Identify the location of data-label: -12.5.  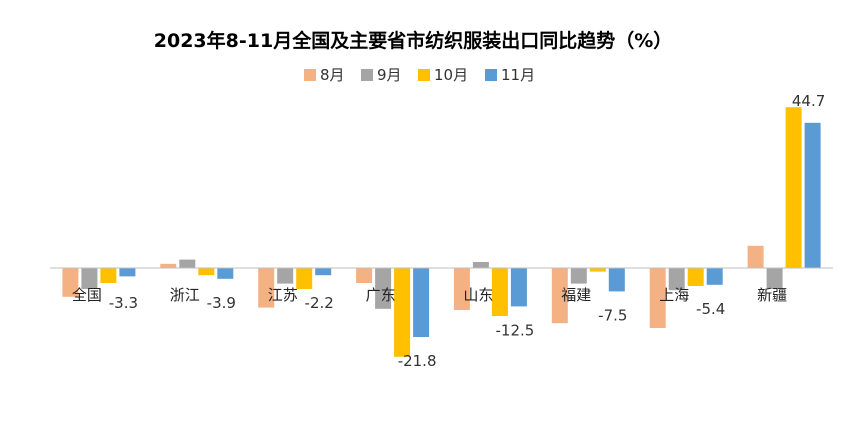
(514, 330).